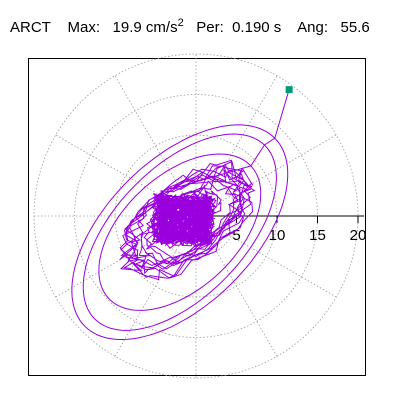 This screenshot has height=400, width=400. I want to click on per-value: 0.190 s, so click(257, 27).